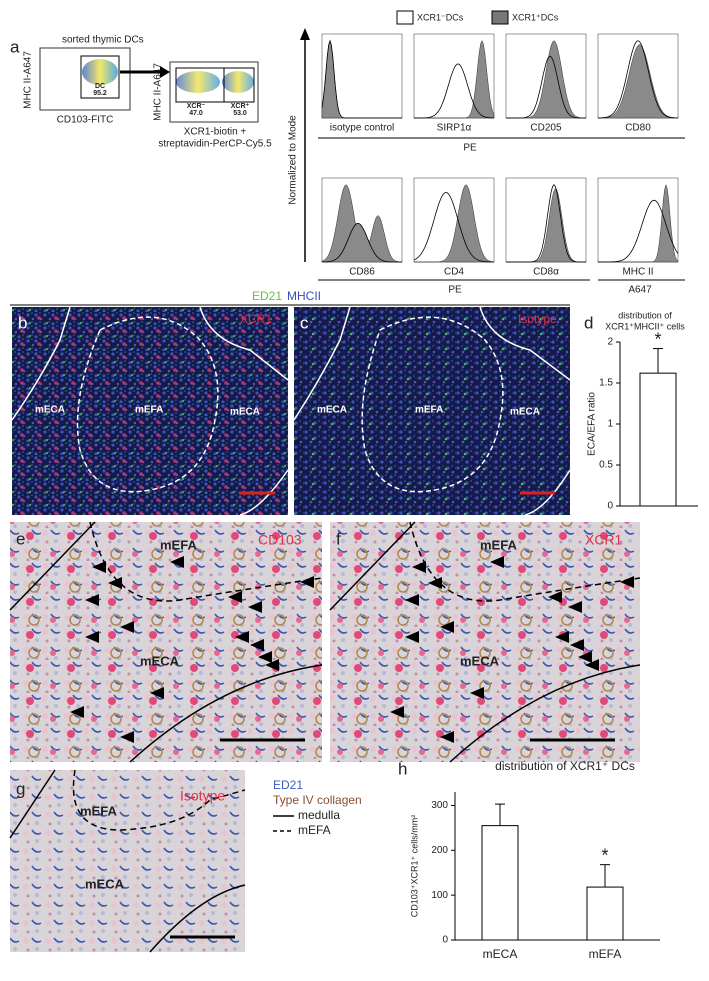 Image resolution: width=709 pixels, height=981 pixels. Describe the element at coordinates (535, 17) in the screenshot. I see `legend-label: XCR1⁺DCs` at that location.